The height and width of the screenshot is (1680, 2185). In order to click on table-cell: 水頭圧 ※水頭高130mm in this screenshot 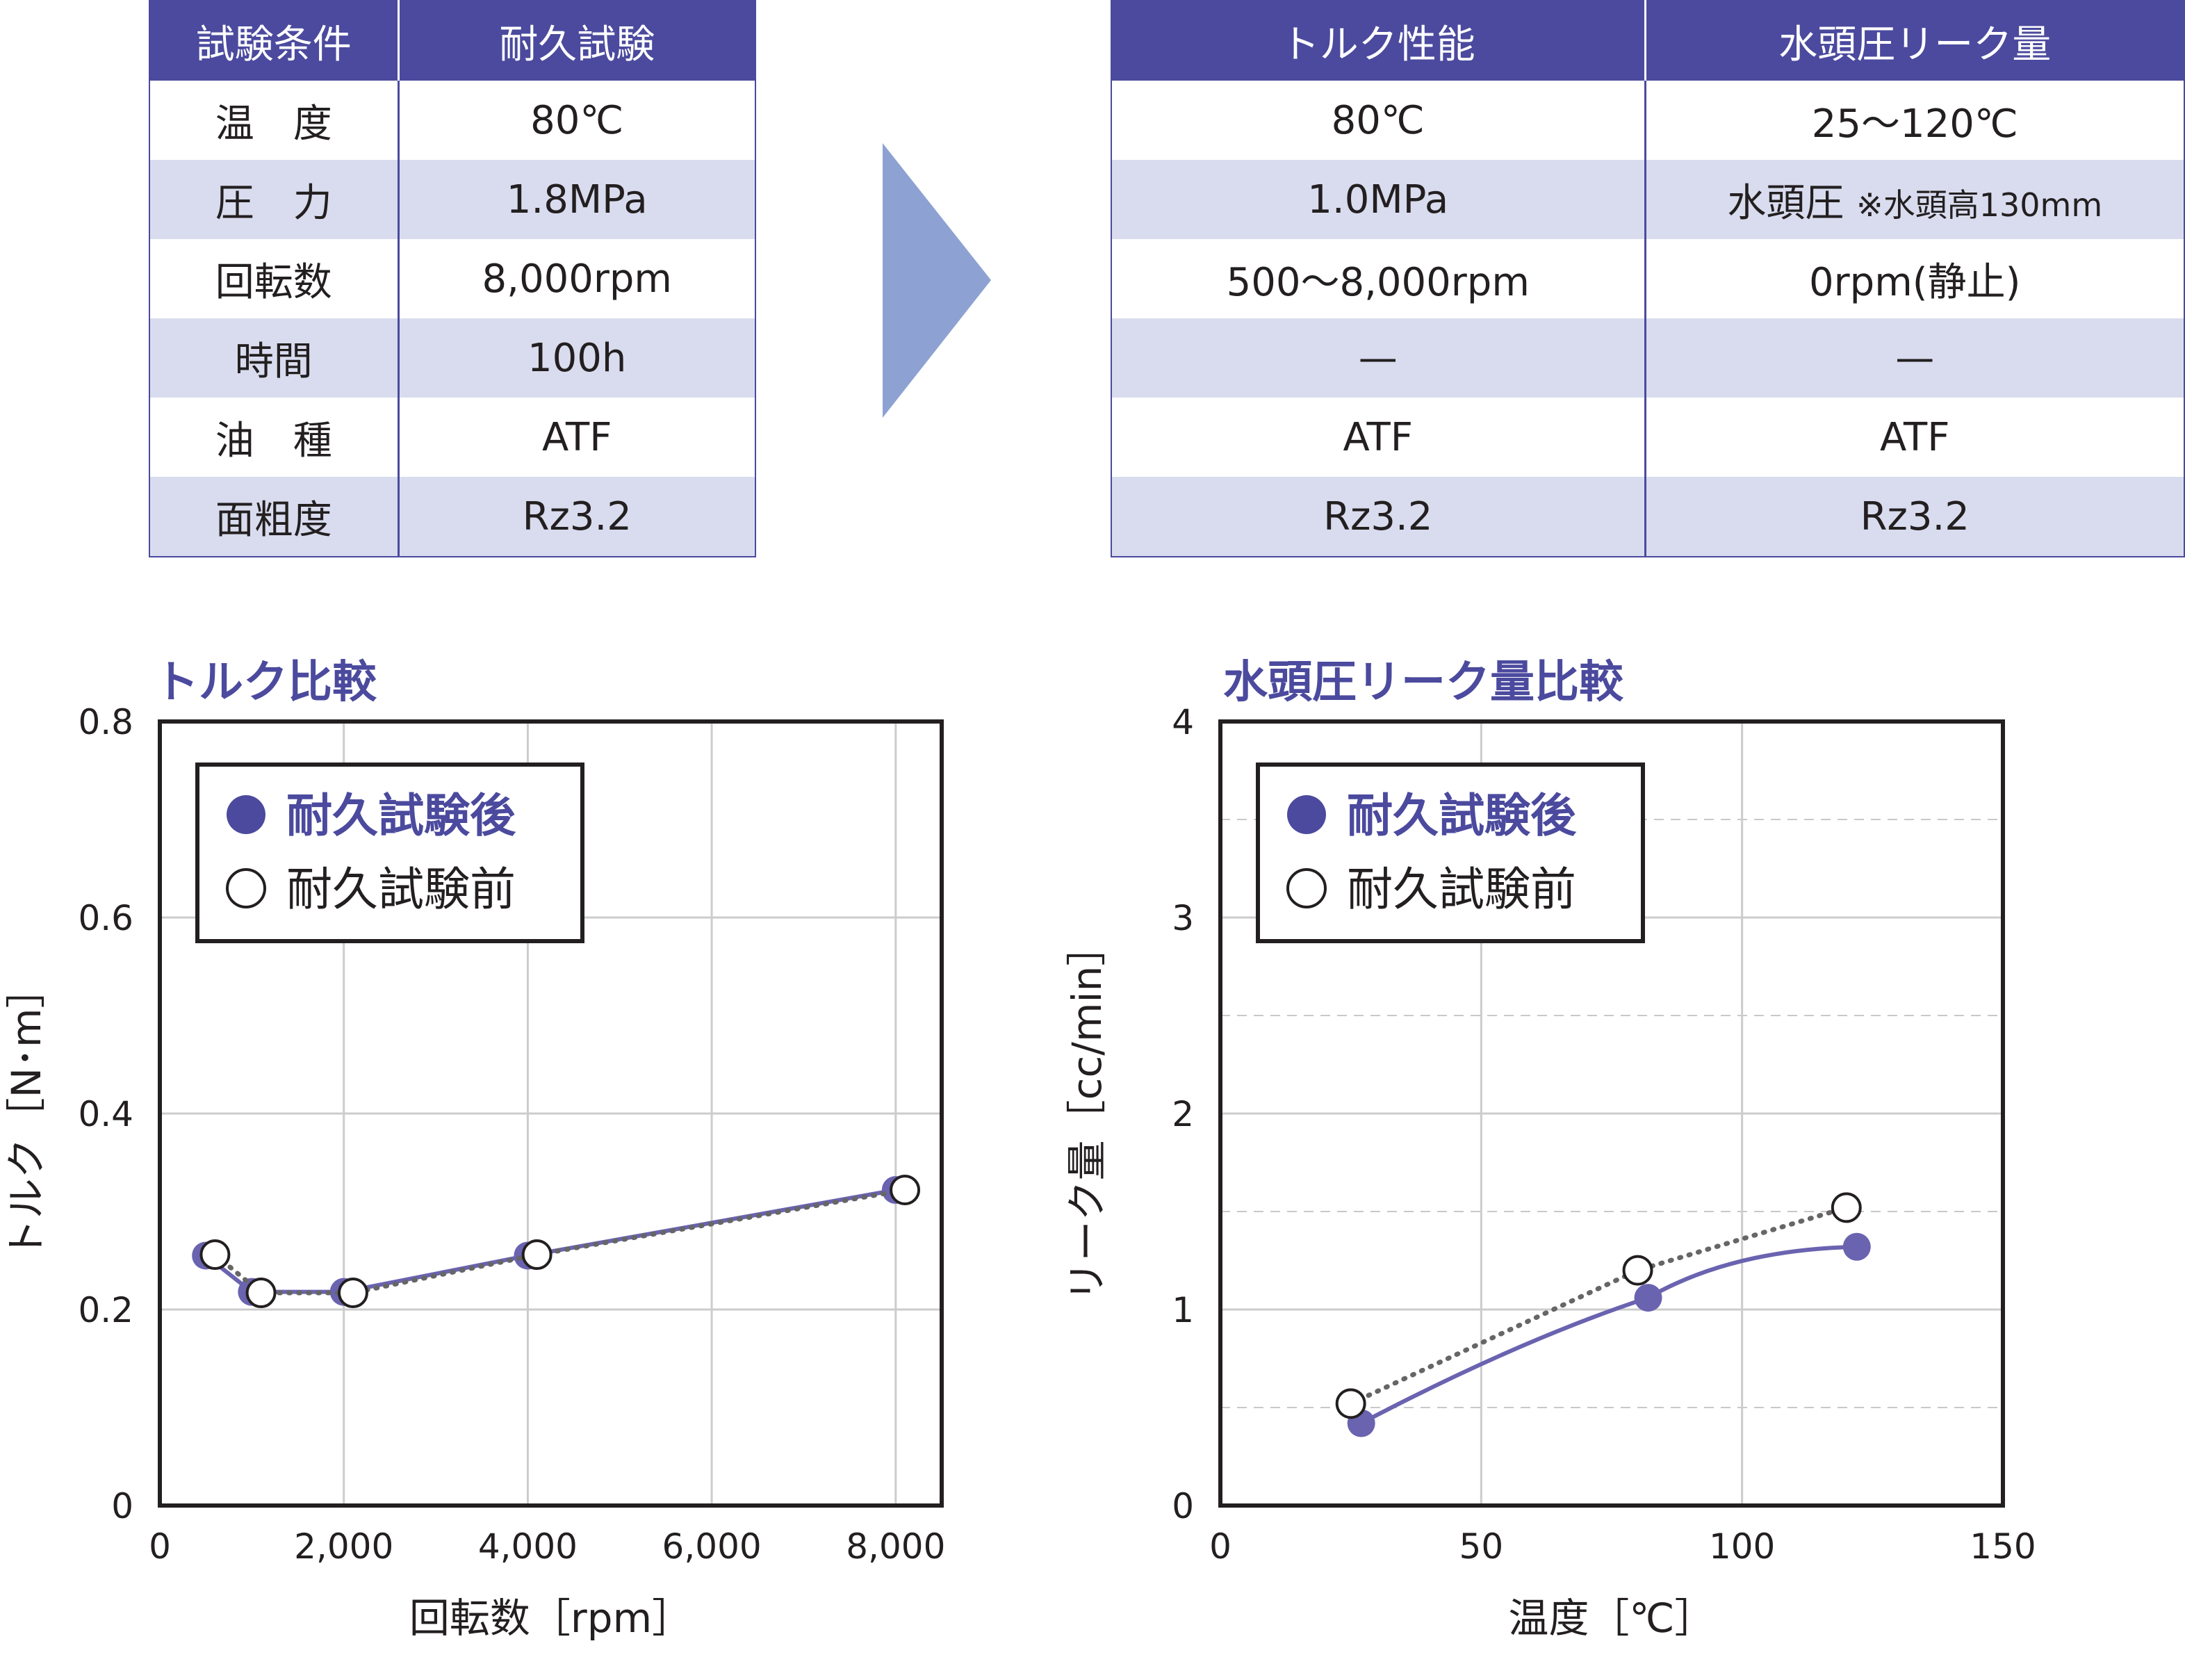, I will do `click(1914, 200)`.